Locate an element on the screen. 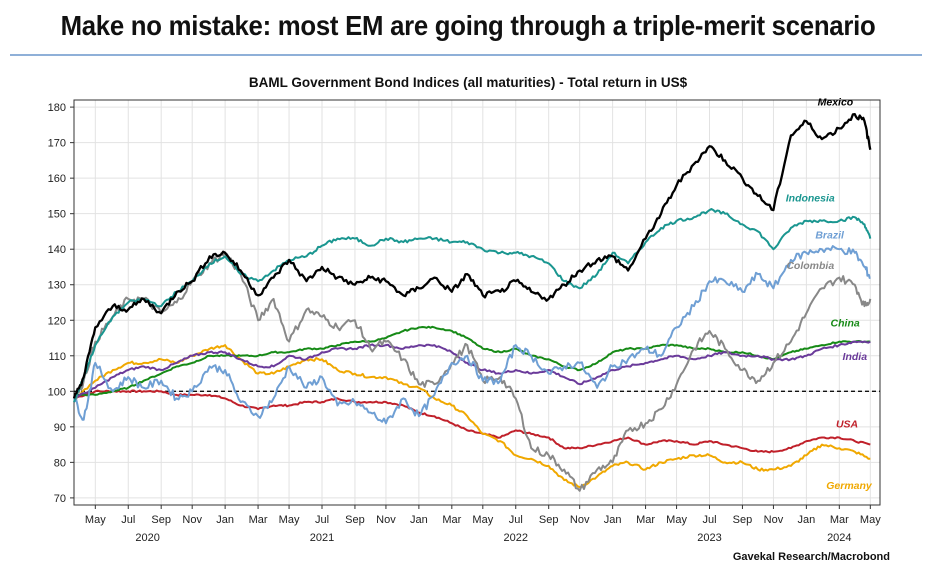 The height and width of the screenshot is (585, 936). y-tick-label: 120 is located at coordinates (57, 321).